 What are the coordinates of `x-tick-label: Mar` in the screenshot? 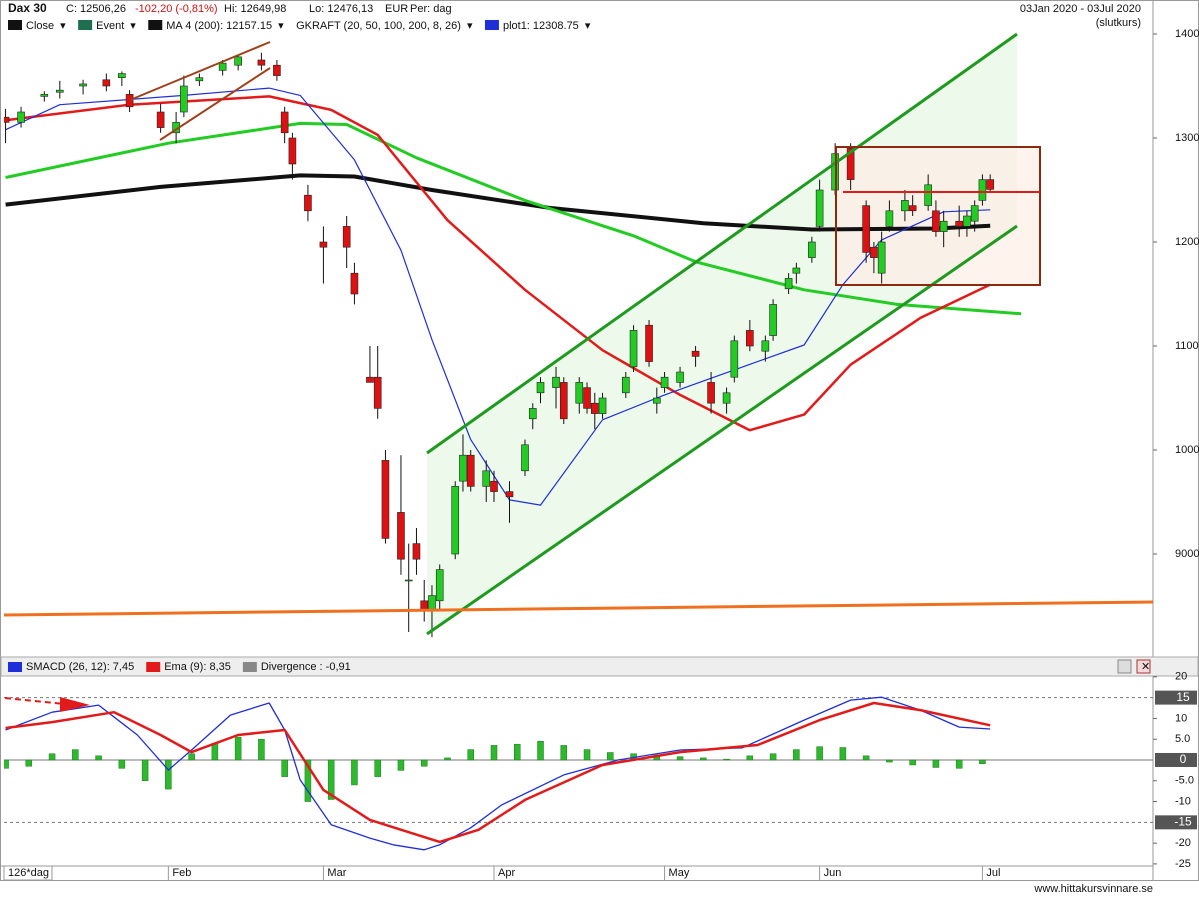 It's located at (336, 873).